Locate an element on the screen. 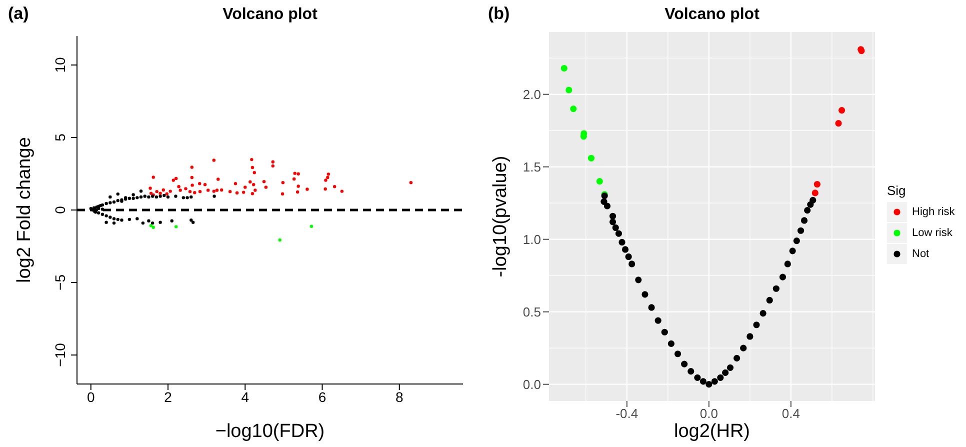 The height and width of the screenshot is (447, 966). x-tick-label: -0.4 is located at coordinates (627, 414).